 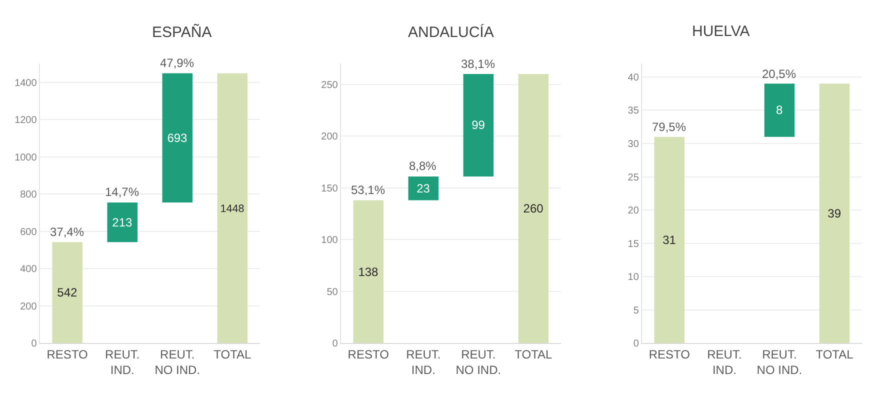 I want to click on data-label: 138, so click(x=368, y=271).